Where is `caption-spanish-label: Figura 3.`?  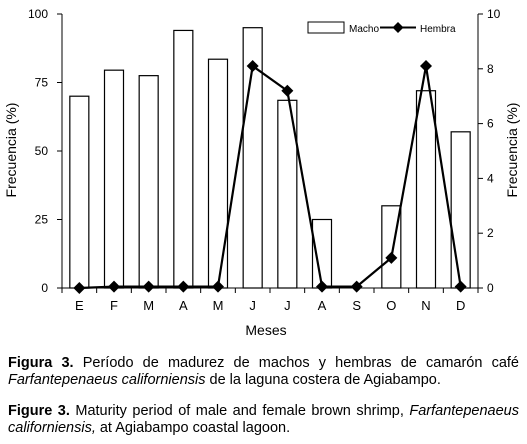 caption-spanish-label: Figura 3. is located at coordinates (41, 363).